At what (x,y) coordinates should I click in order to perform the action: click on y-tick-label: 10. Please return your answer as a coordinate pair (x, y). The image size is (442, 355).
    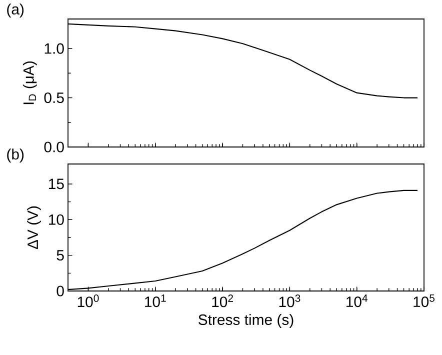
    Looking at the image, I should click on (56, 219).